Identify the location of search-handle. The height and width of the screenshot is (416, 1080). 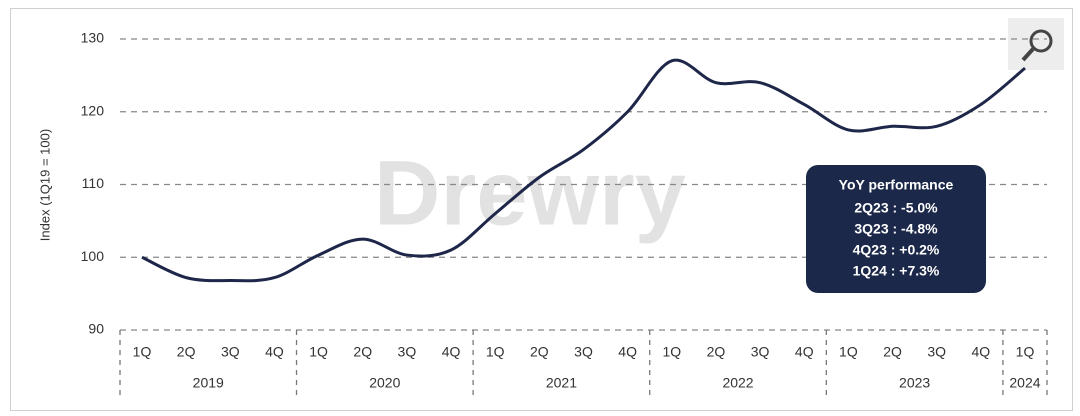
(1028, 54).